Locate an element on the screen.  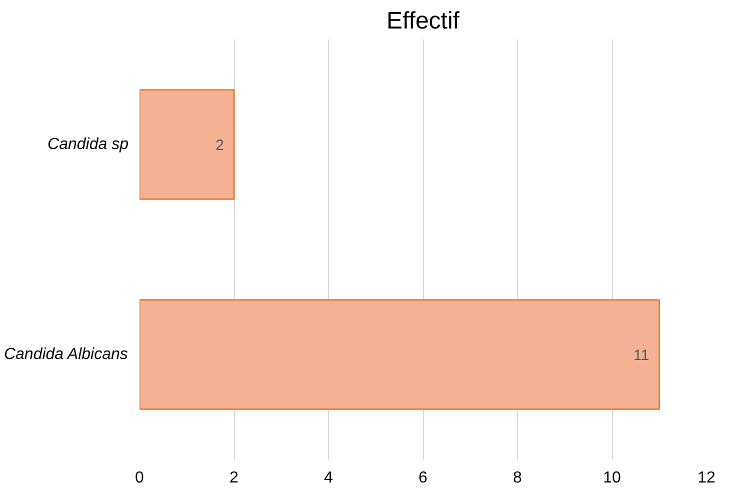
x-tick-label: 2 is located at coordinates (234, 478).